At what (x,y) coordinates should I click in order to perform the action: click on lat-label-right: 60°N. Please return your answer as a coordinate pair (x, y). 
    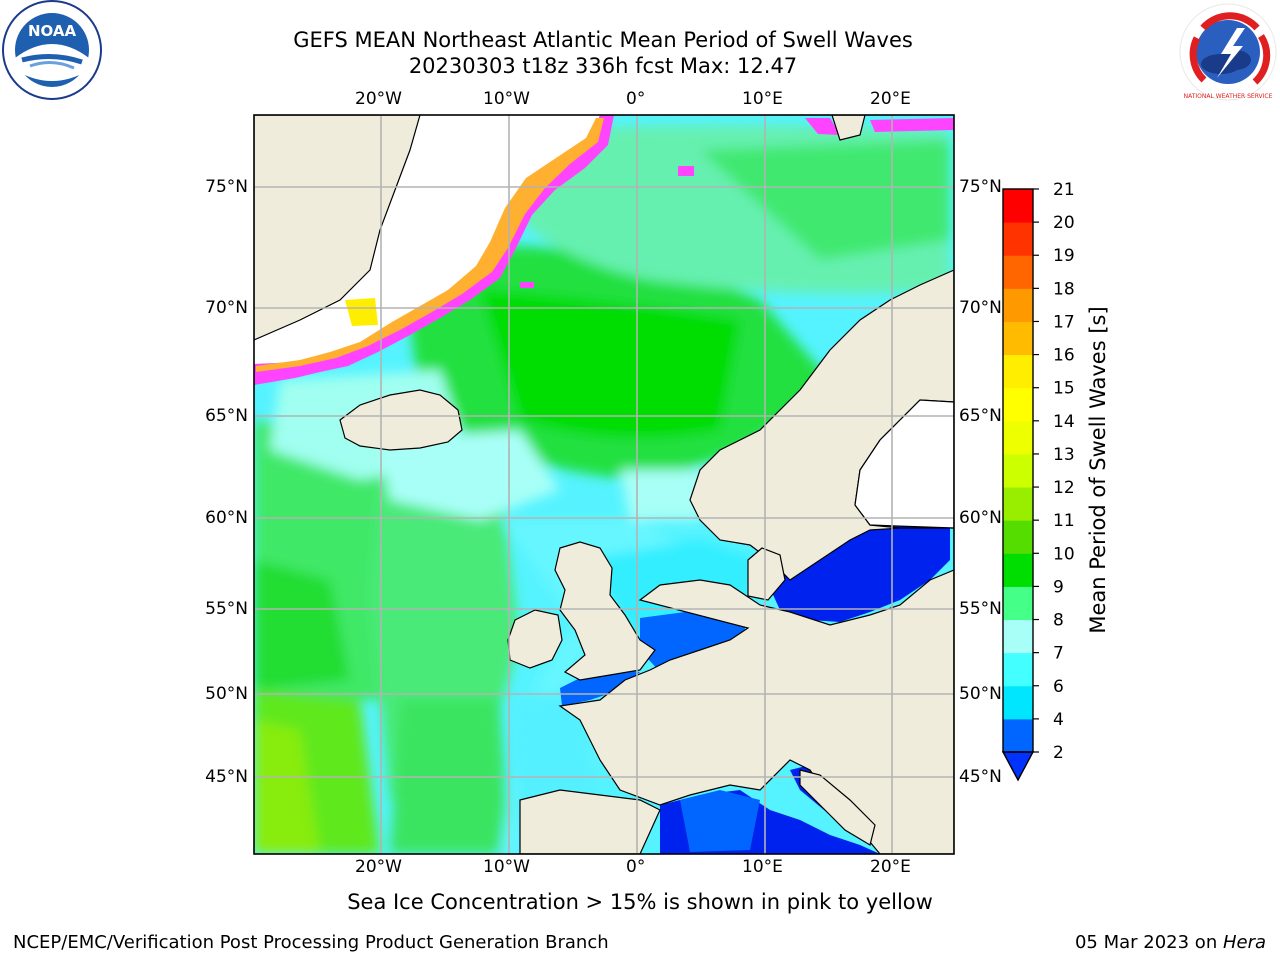
    Looking at the image, I should click on (980, 518).